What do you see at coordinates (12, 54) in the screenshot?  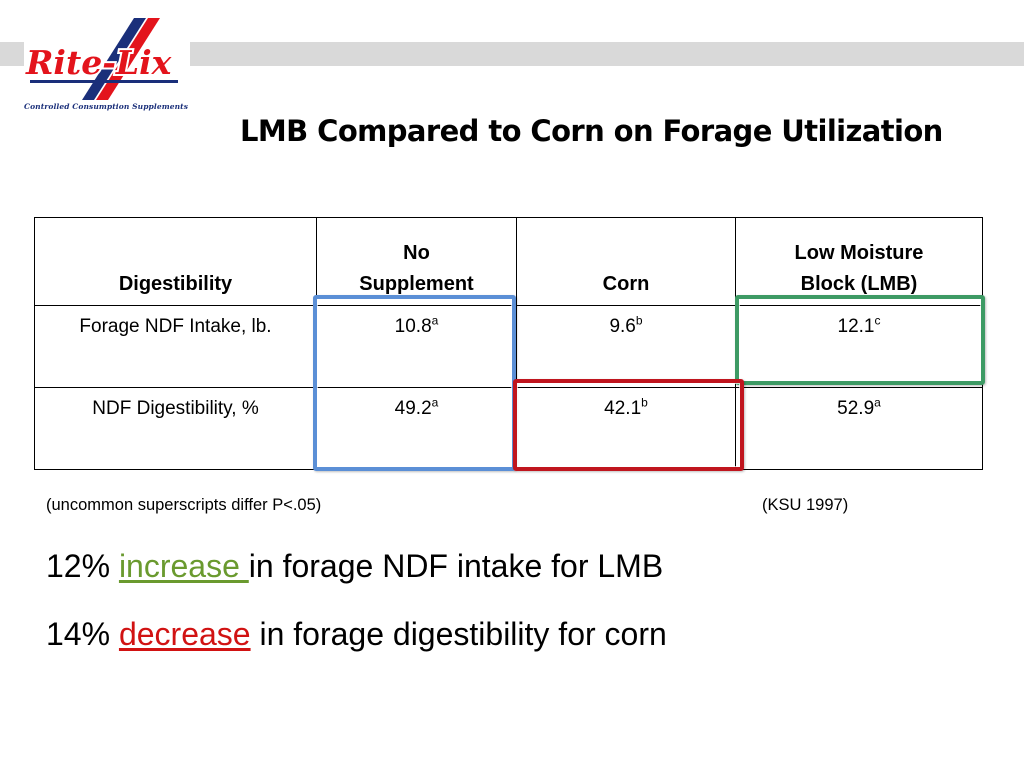 I see `header-bar-left` at bounding box center [12, 54].